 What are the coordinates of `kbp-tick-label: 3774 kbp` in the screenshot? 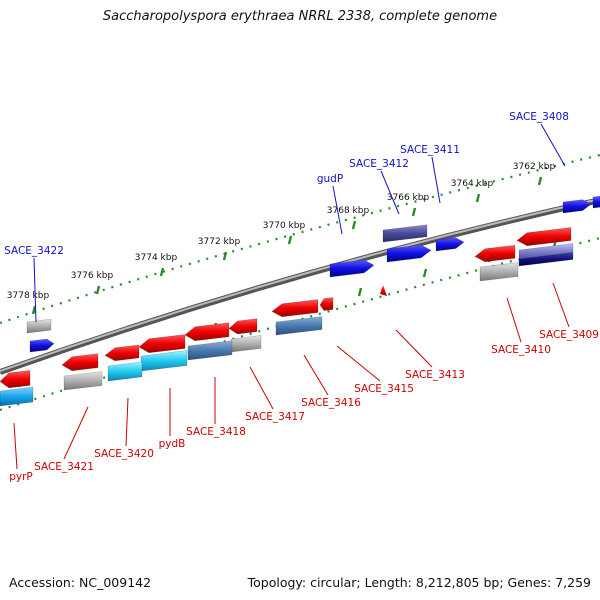 It's located at (156, 258).